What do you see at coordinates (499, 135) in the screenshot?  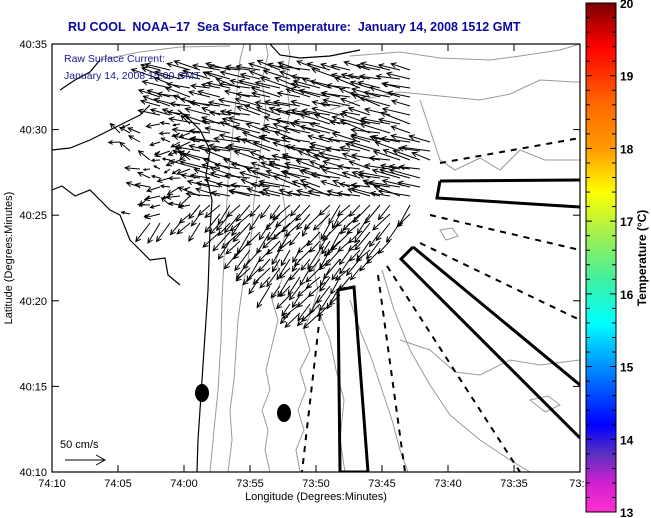 I see `isobath-line` at bounding box center [499, 135].